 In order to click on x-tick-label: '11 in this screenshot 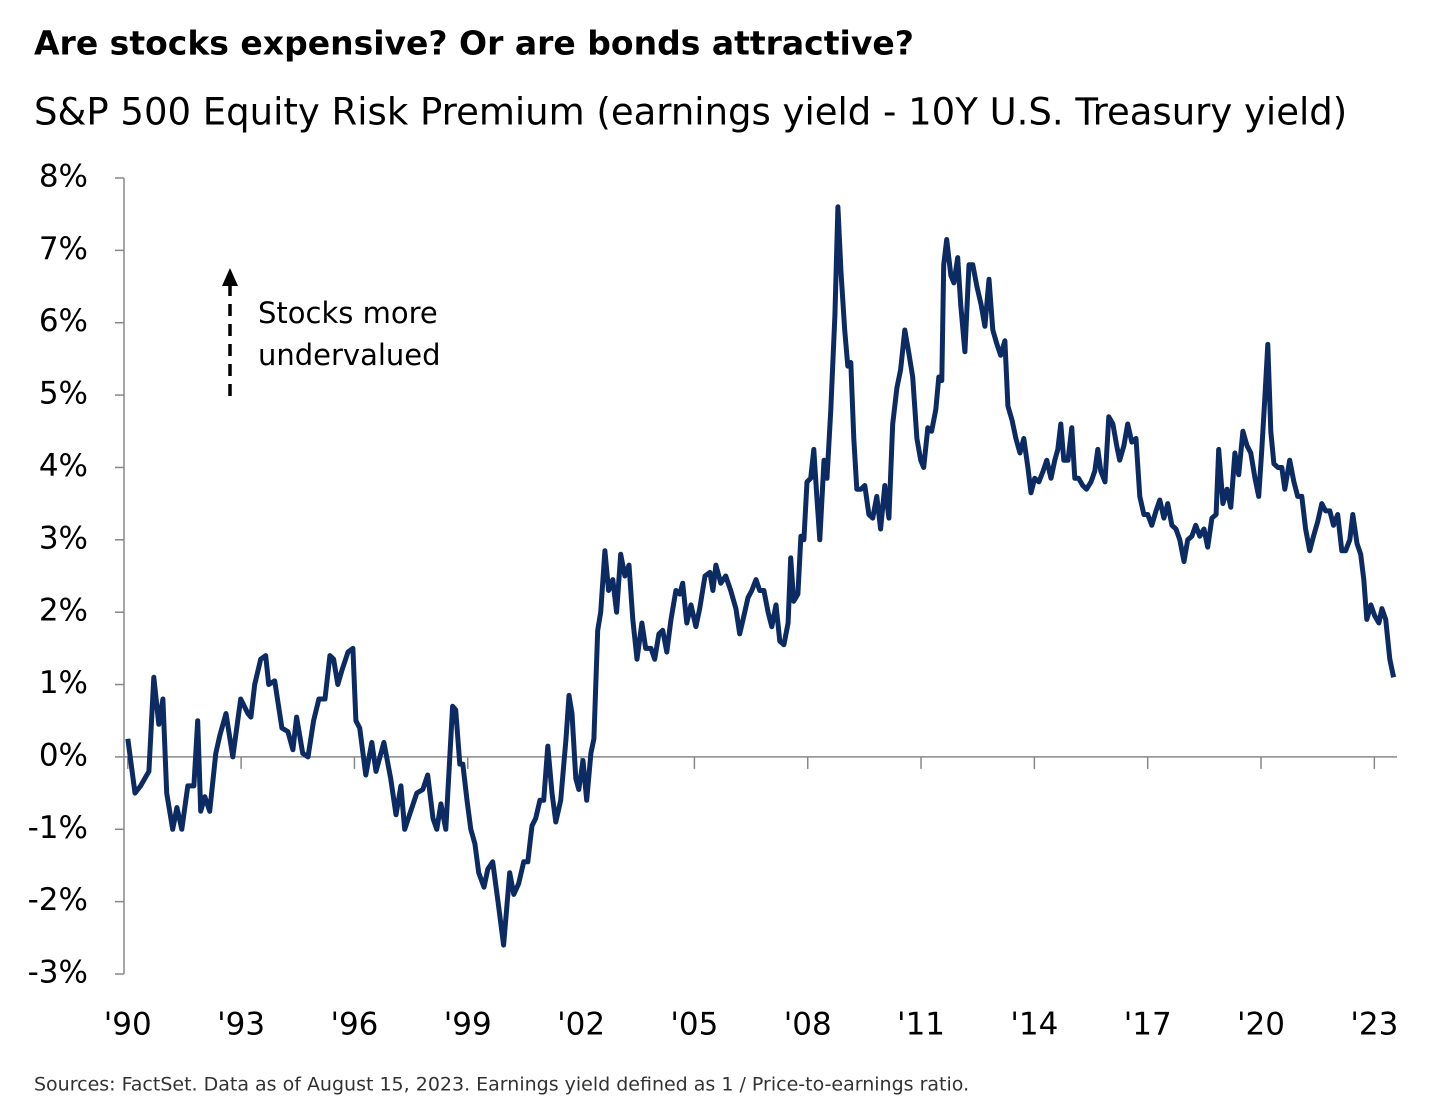, I will do `click(921, 1025)`.